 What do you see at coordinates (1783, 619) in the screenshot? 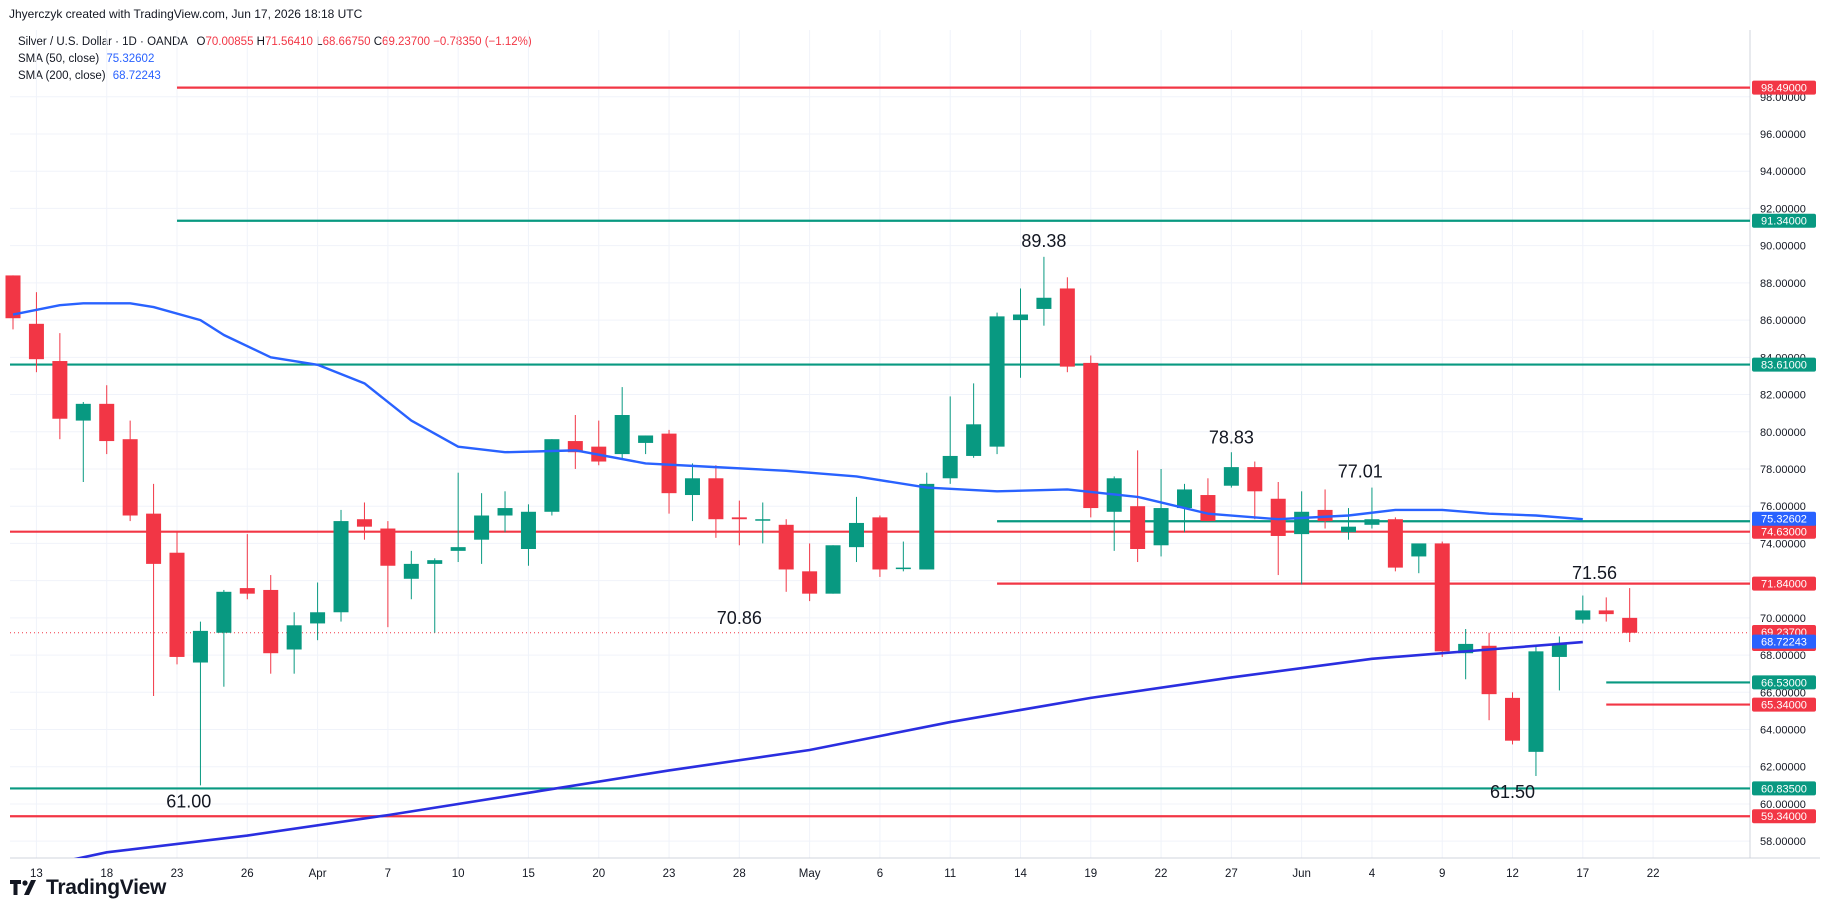
I see `y-tick-label: 70.00000` at bounding box center [1783, 619].